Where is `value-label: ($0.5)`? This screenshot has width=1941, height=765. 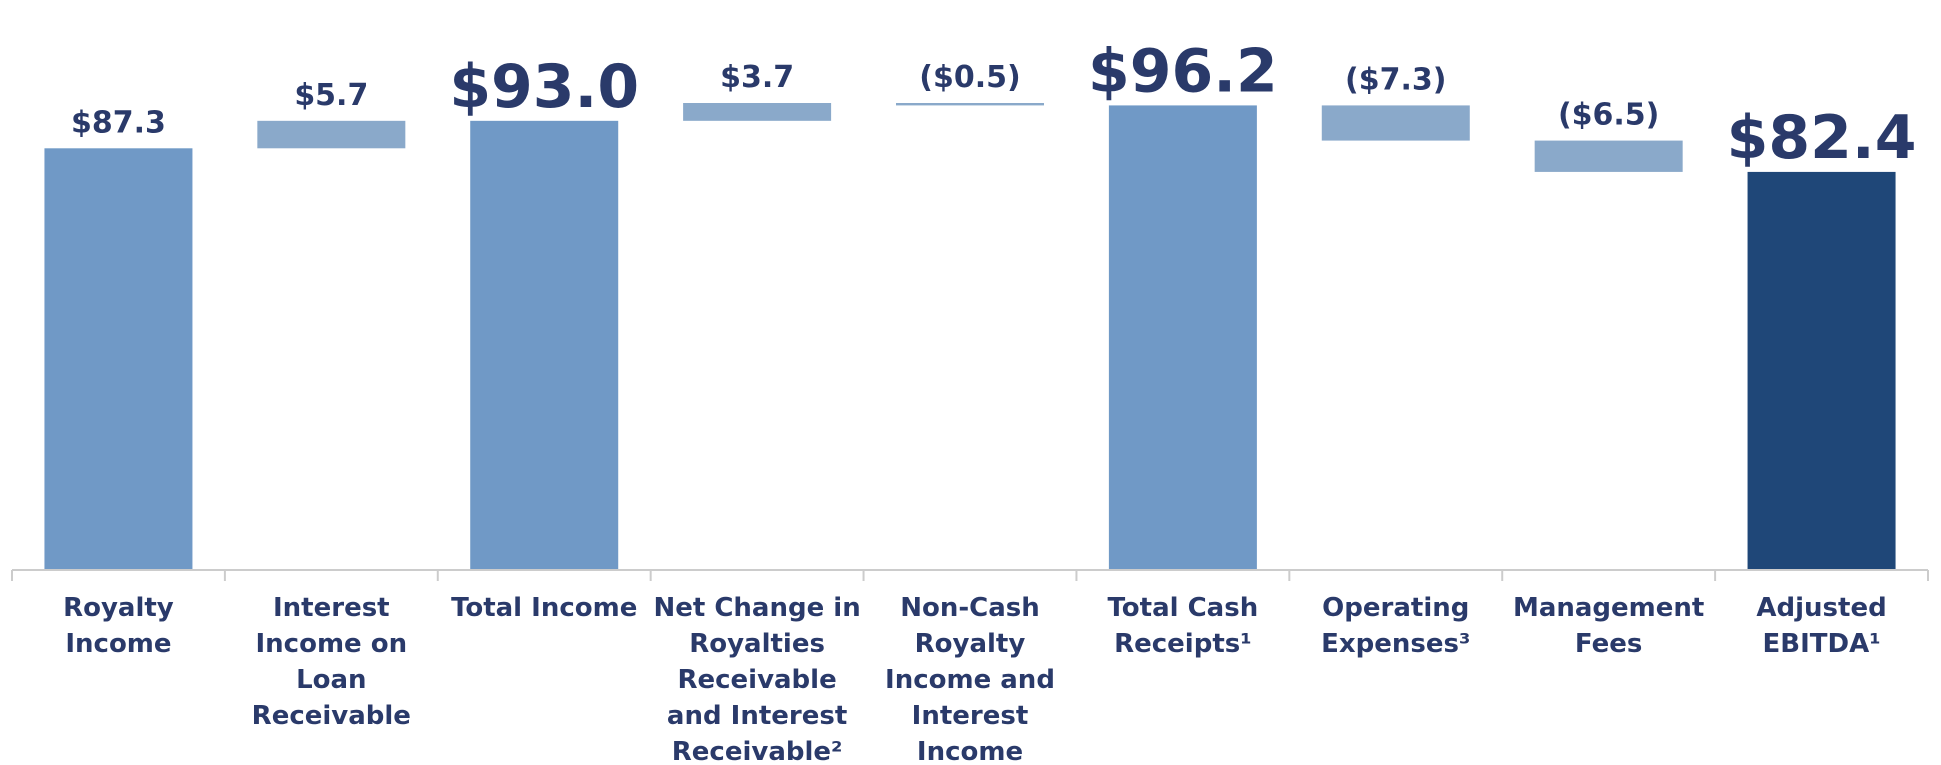
value-label: ($0.5) is located at coordinates (969, 77).